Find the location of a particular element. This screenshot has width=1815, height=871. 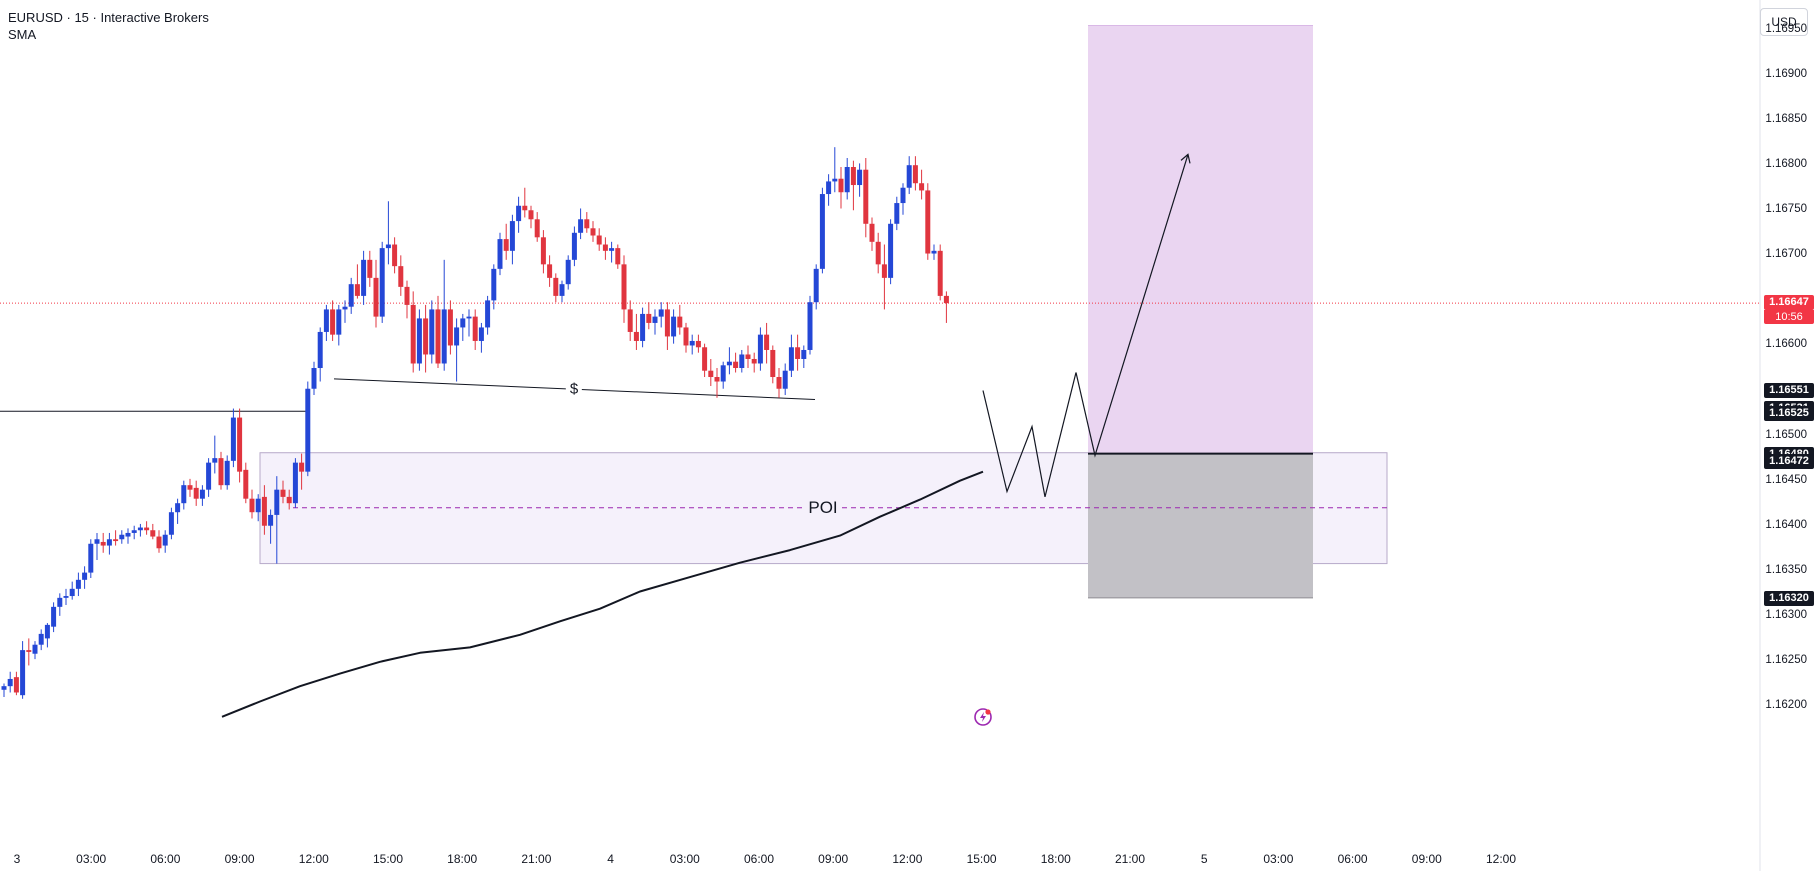

price-tick: 1.16500 is located at coordinates (1786, 434).